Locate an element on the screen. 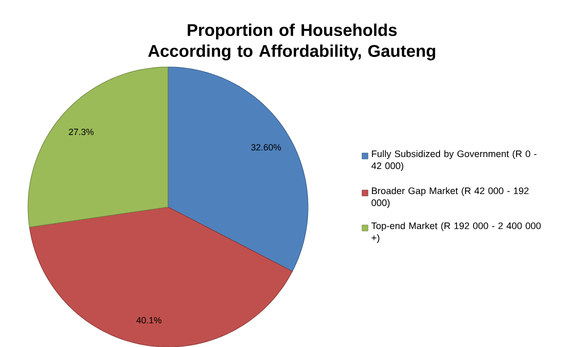  legend-label: Top-end Market (R 192 000 - 2 400 000 +) is located at coordinates (456, 232).